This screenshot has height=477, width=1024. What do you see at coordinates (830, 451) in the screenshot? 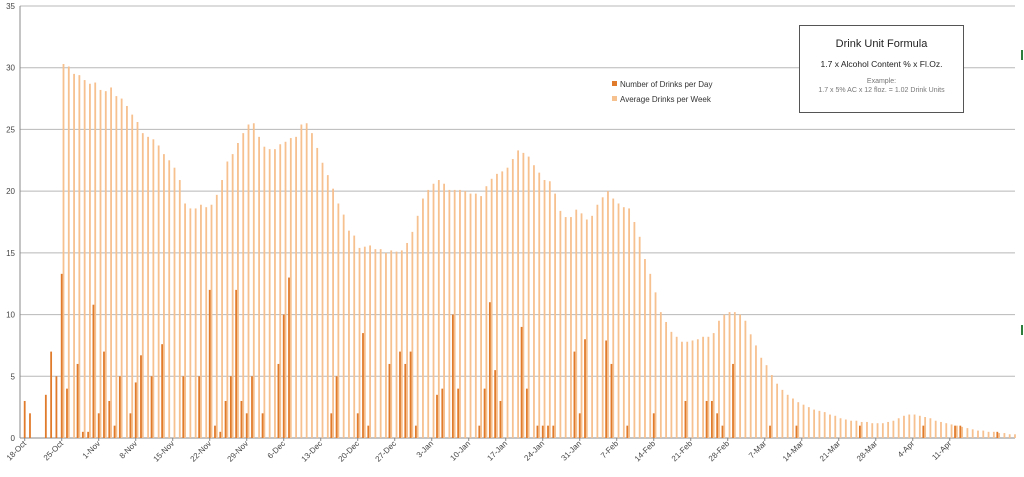
I see `x-tick-label: 21-Mar` at bounding box center [830, 451].